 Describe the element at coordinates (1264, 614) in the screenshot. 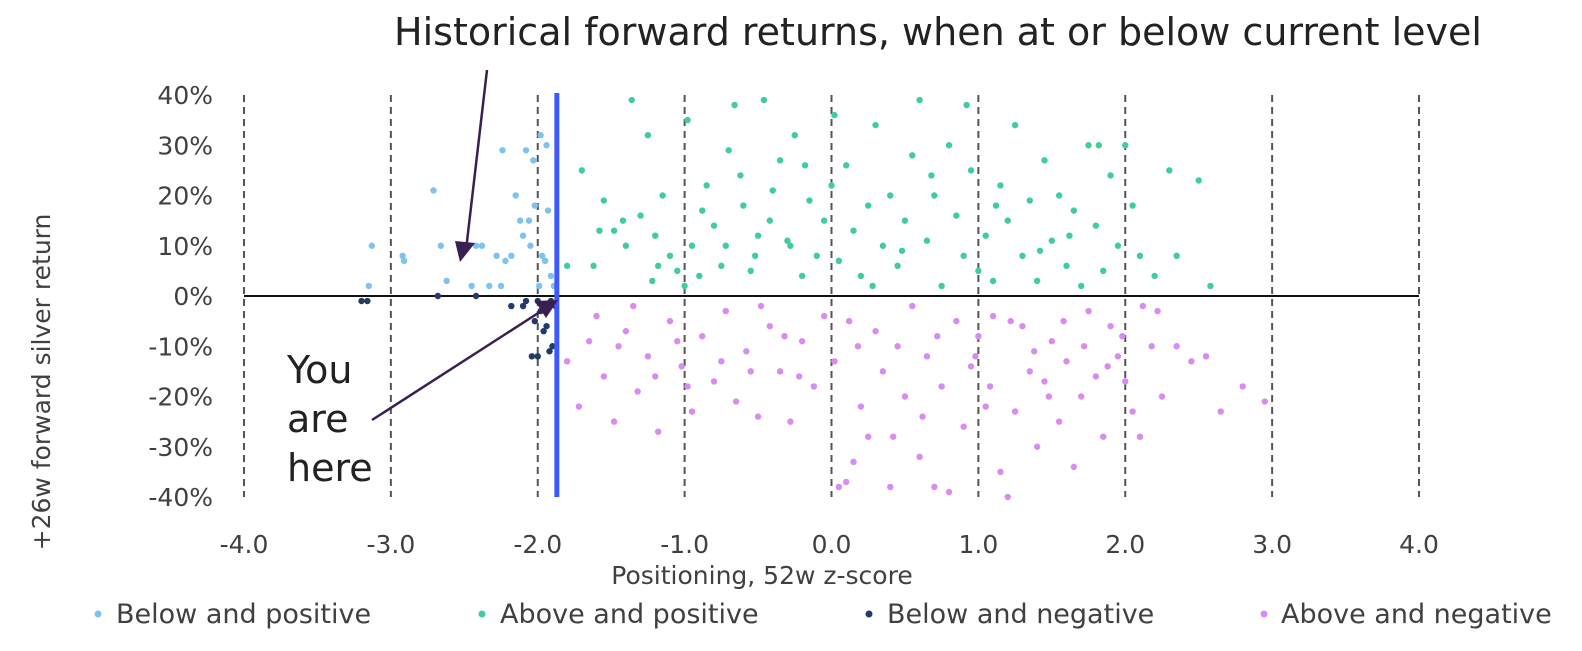

I see `legend-marker-above-negative` at that location.